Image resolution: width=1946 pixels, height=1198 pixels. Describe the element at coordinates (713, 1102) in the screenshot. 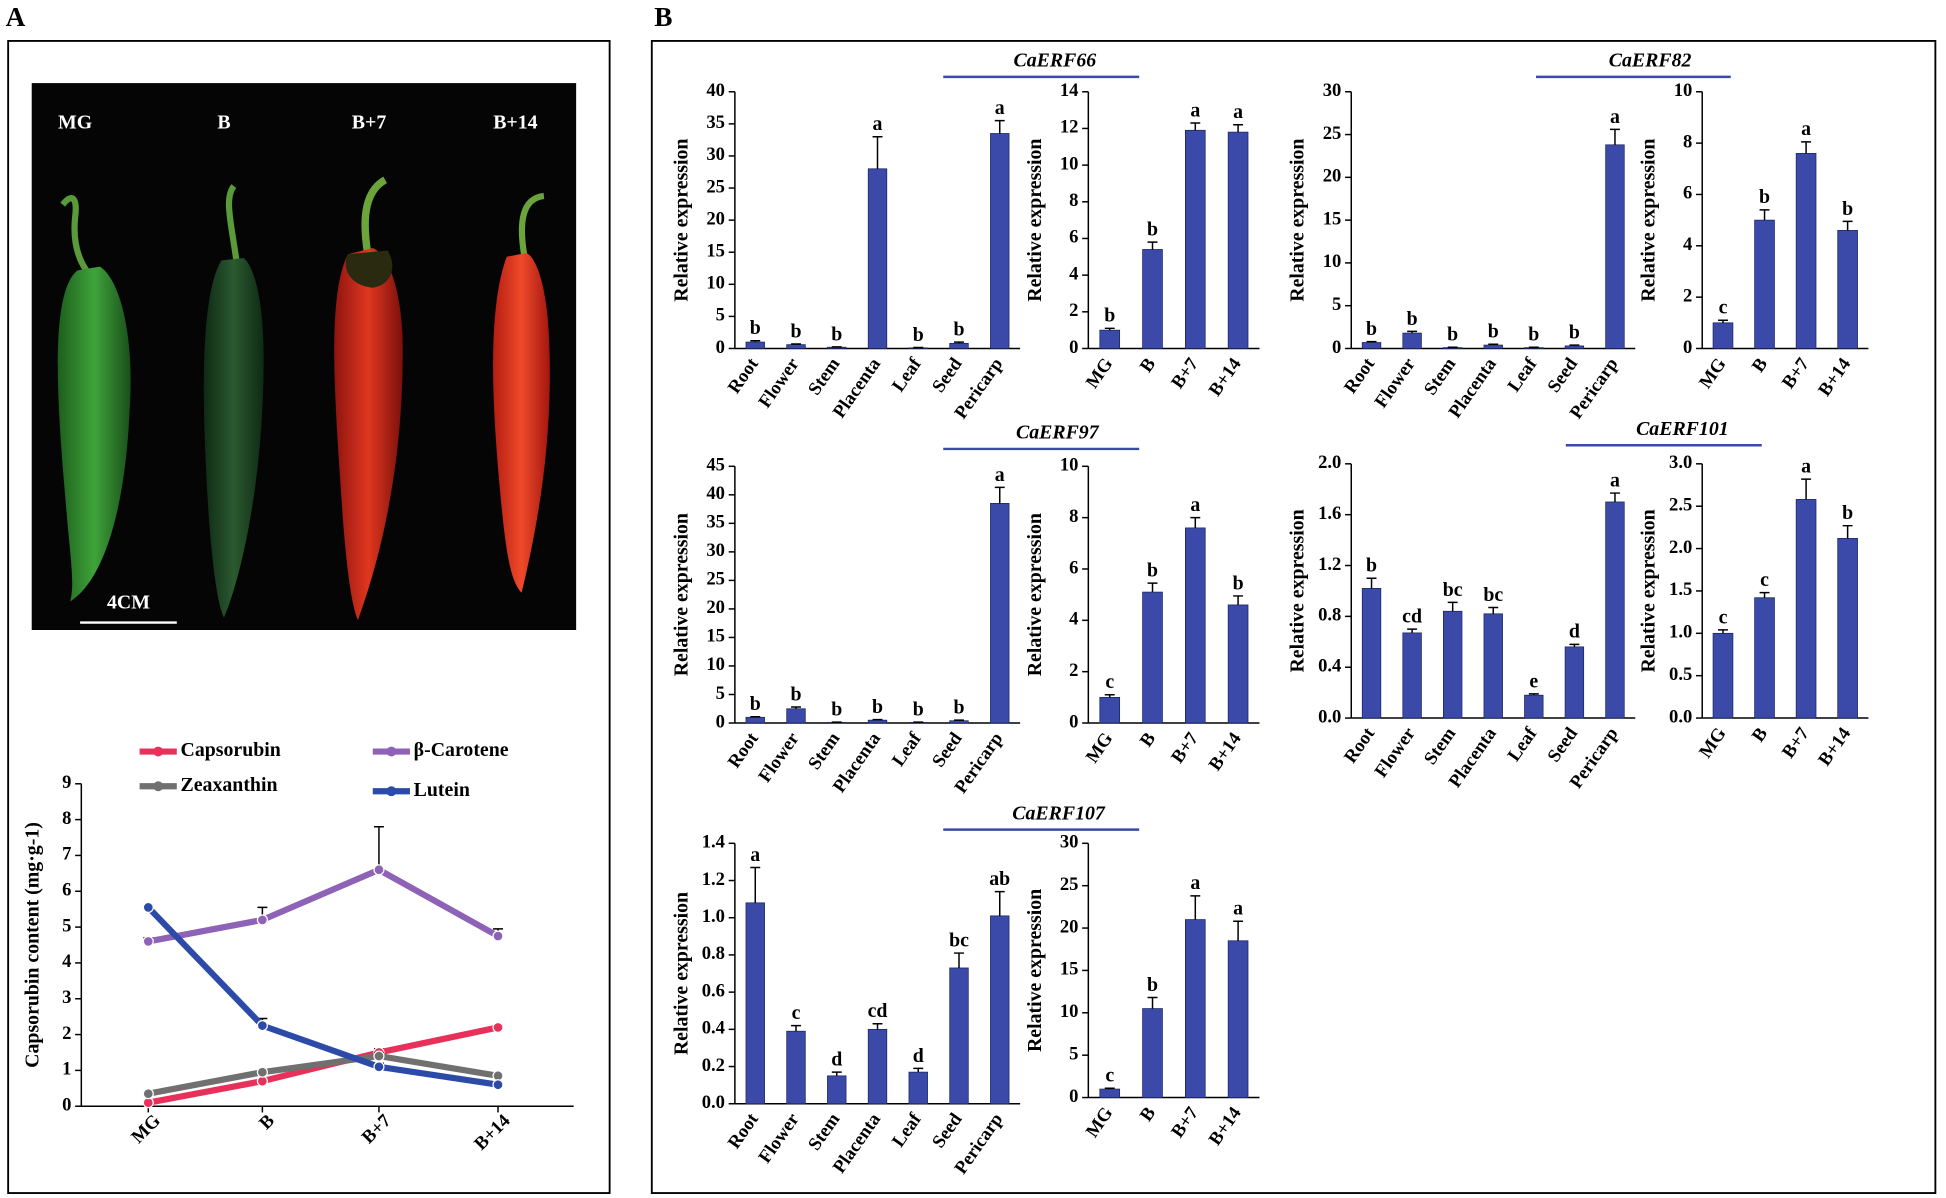

I see `y-tick-label: 0.0` at that location.